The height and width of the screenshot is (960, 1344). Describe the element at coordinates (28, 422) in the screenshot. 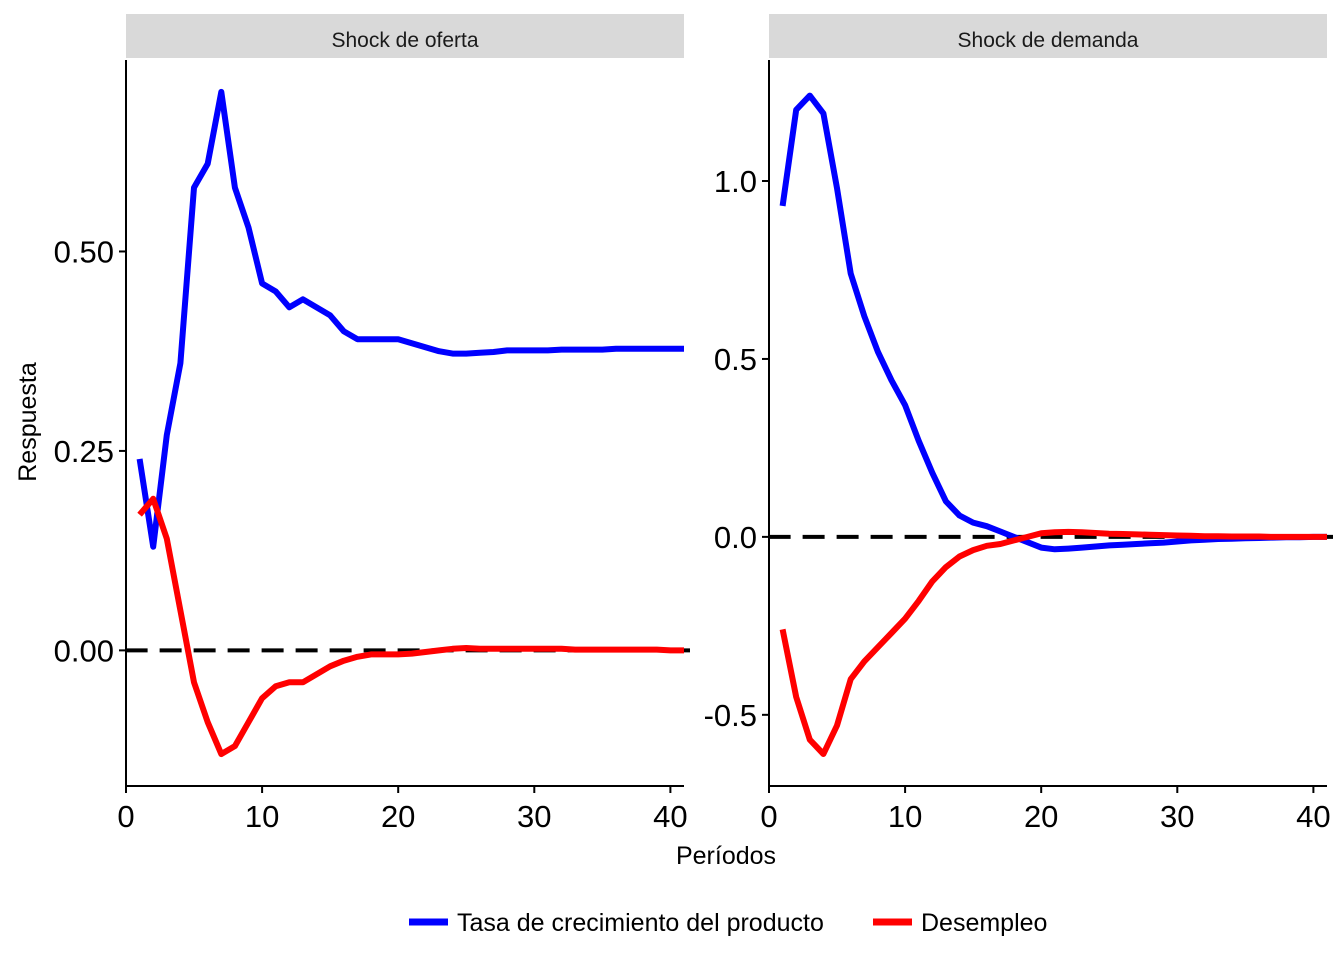

I see `y-axis-title: Respuesta` at that location.